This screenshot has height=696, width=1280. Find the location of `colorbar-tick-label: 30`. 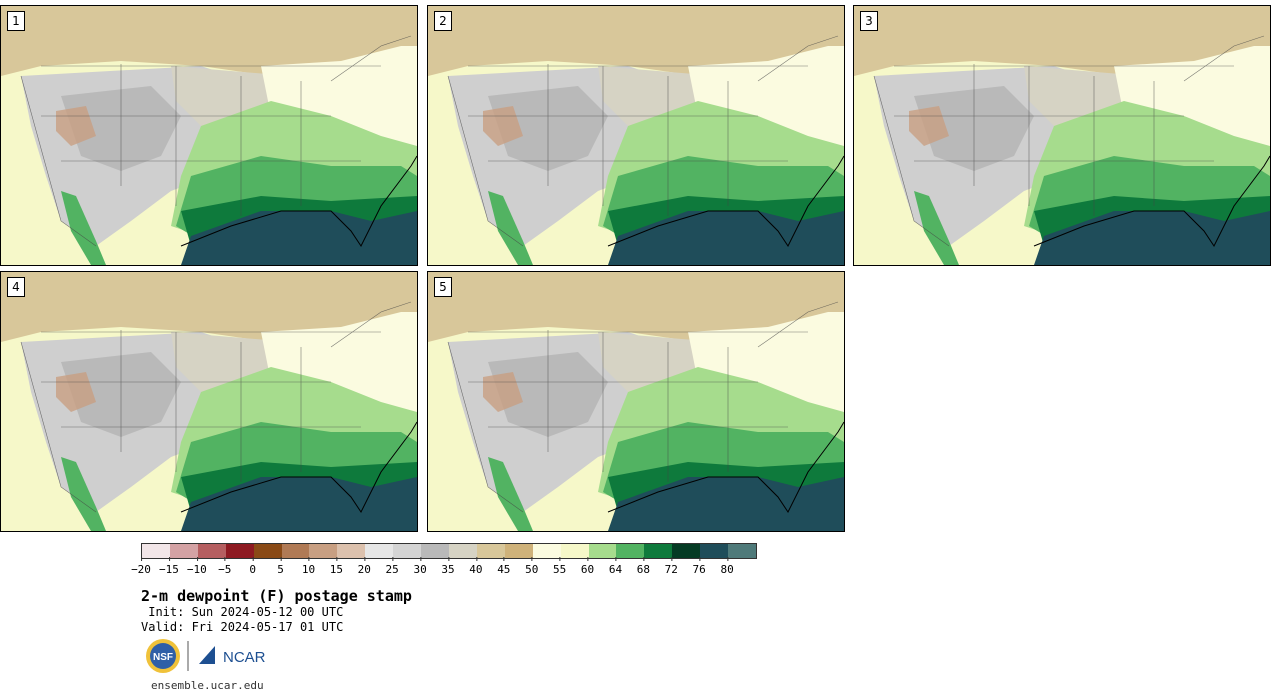

colorbar-tick-label: 30 is located at coordinates (420, 566).